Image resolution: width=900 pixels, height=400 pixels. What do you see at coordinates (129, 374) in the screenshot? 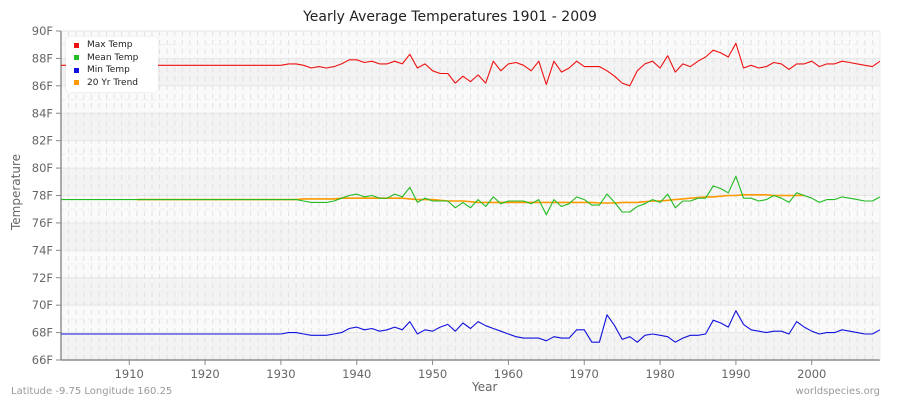
I see `x-tick-label: 1910` at bounding box center [129, 374].